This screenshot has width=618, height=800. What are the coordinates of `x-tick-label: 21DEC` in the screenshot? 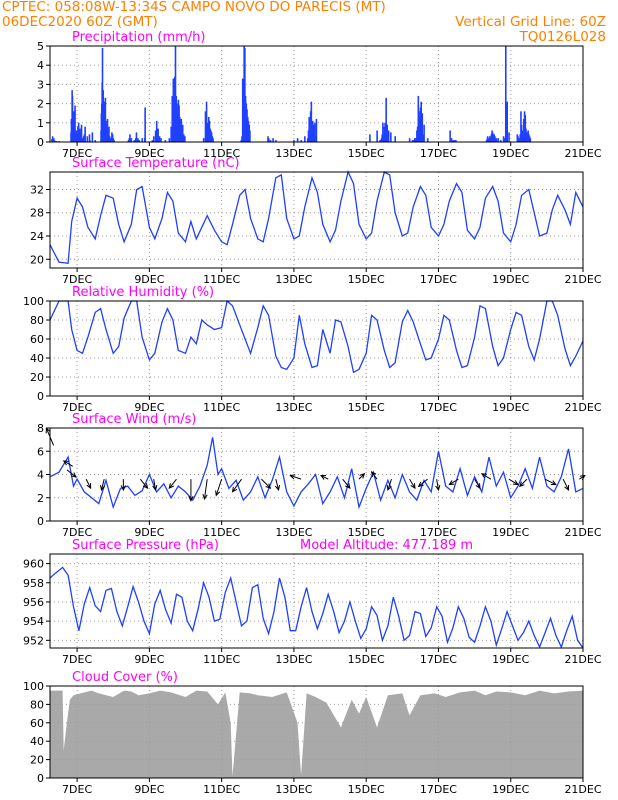 It's located at (582, 153).